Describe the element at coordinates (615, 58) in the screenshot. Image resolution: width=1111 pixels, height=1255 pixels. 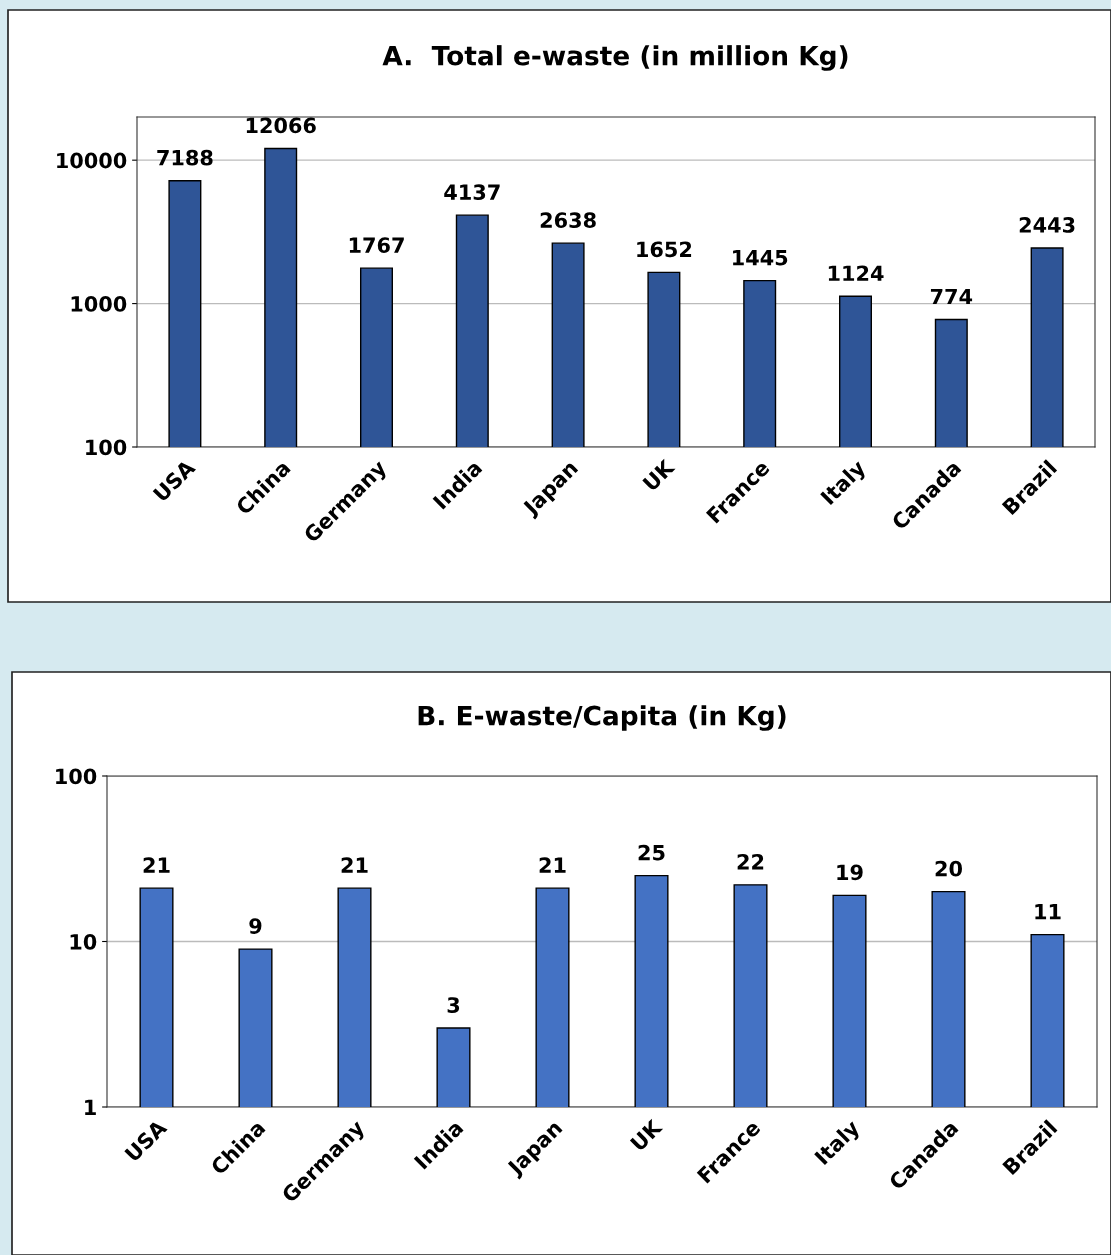
I see `chart-title: A. Total e-waste (in million Kg)` at that location.